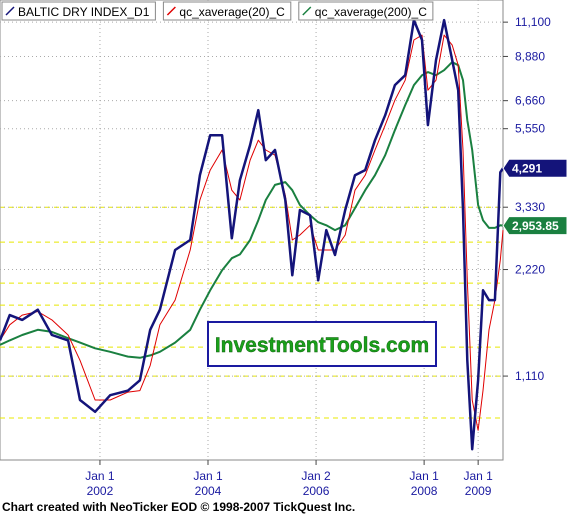 Image resolution: width=582 pixels, height=516 pixels. I want to click on legend-item: qc_xaverage(20)_C, so click(227, 11).